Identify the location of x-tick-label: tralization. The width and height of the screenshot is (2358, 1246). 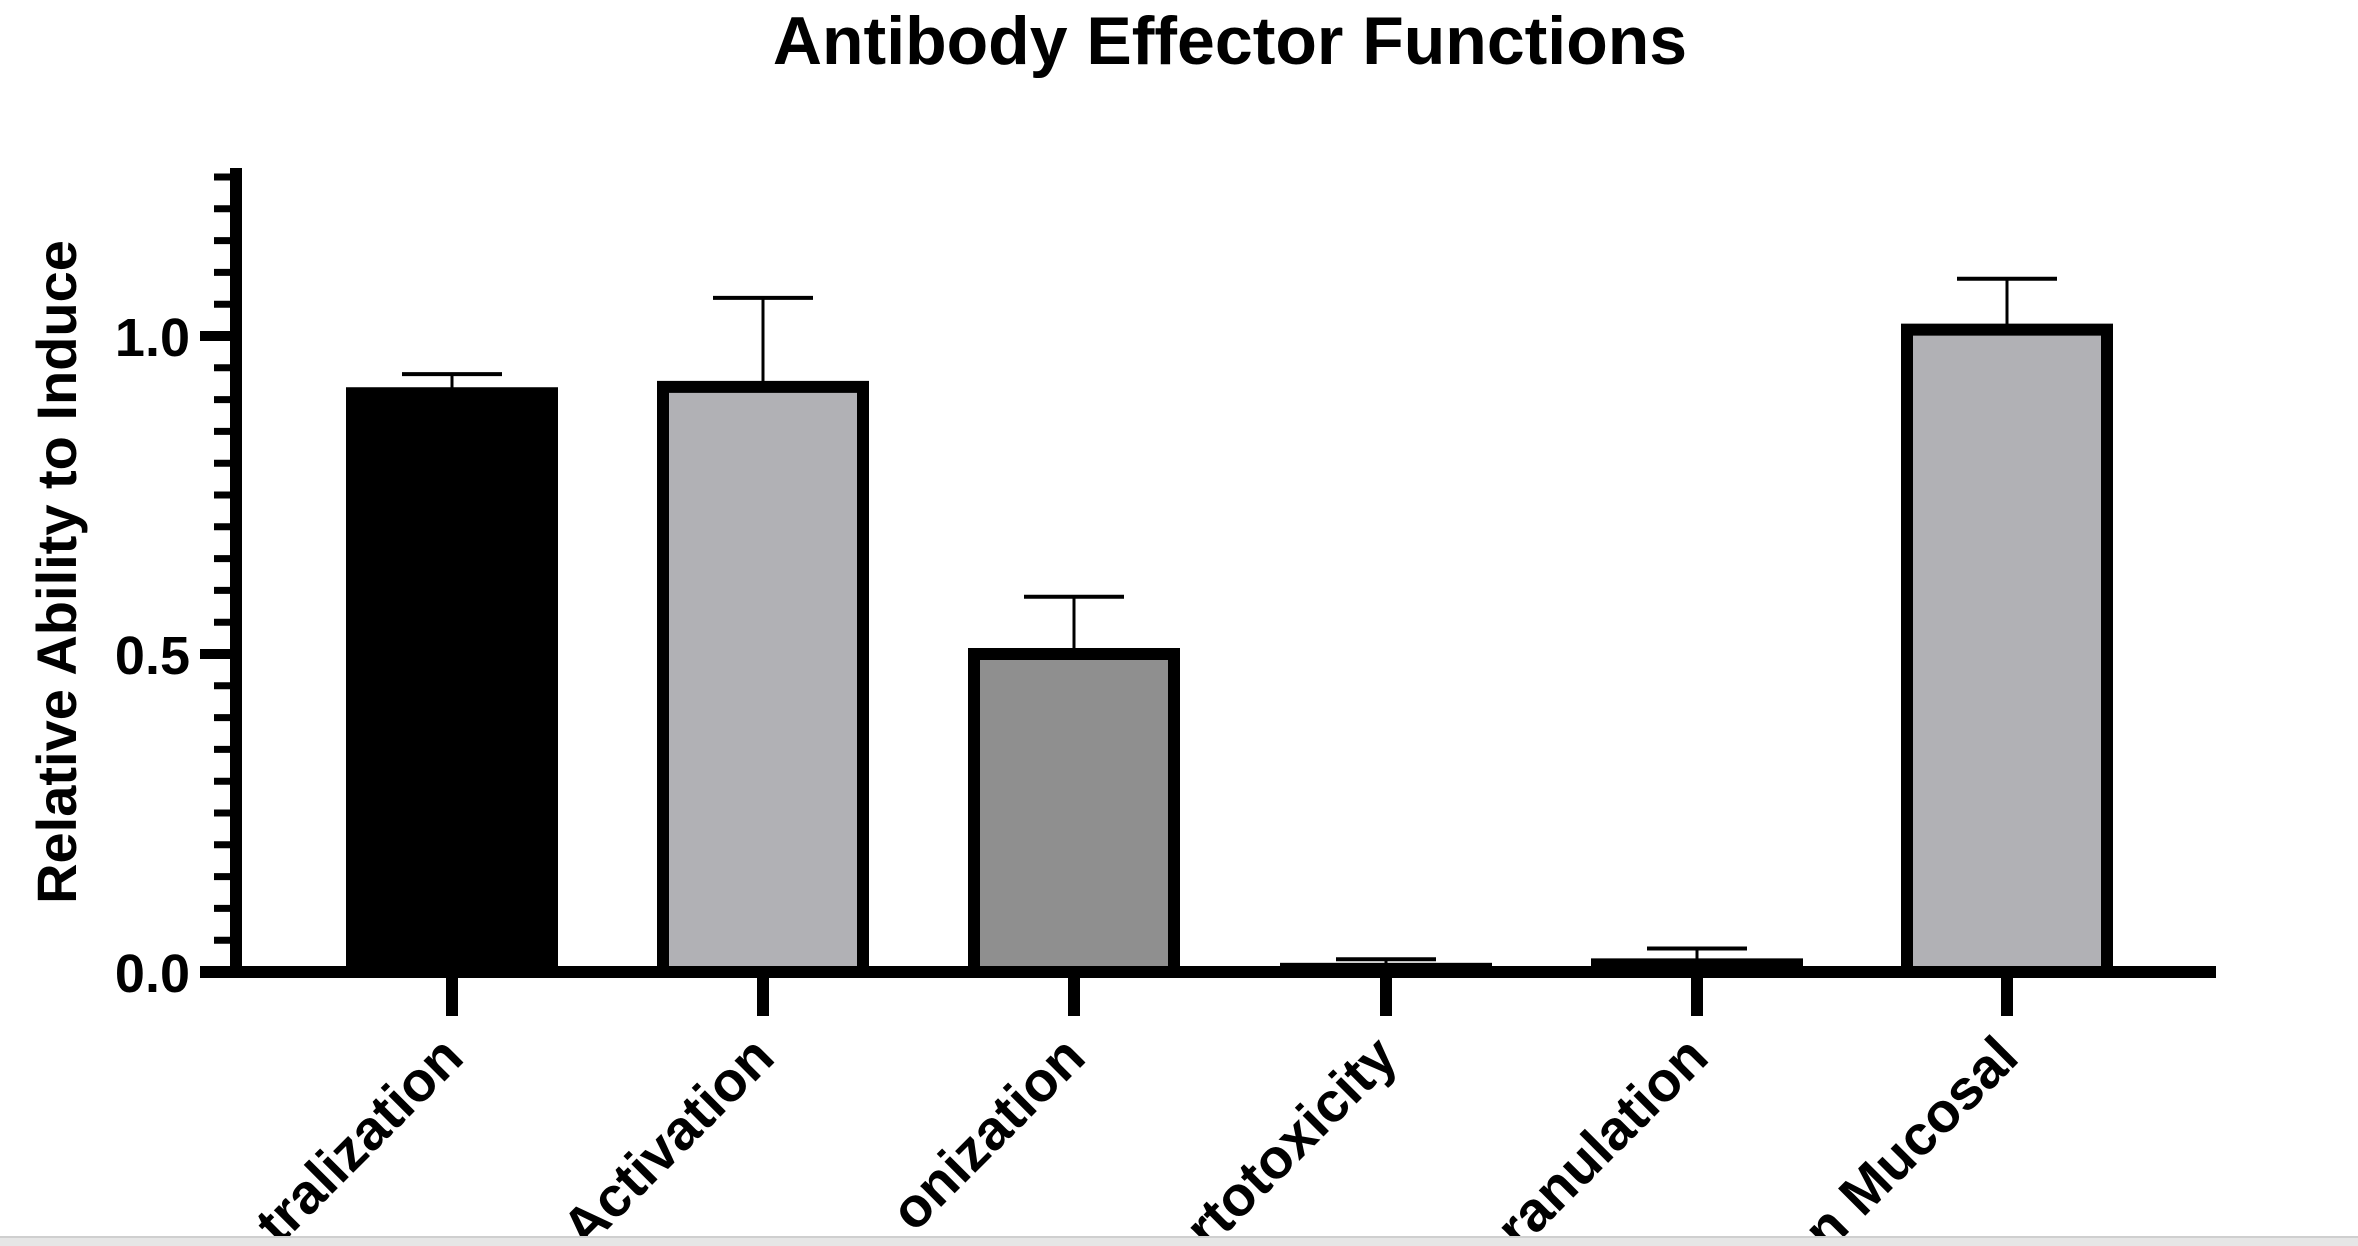
(359, 1135).